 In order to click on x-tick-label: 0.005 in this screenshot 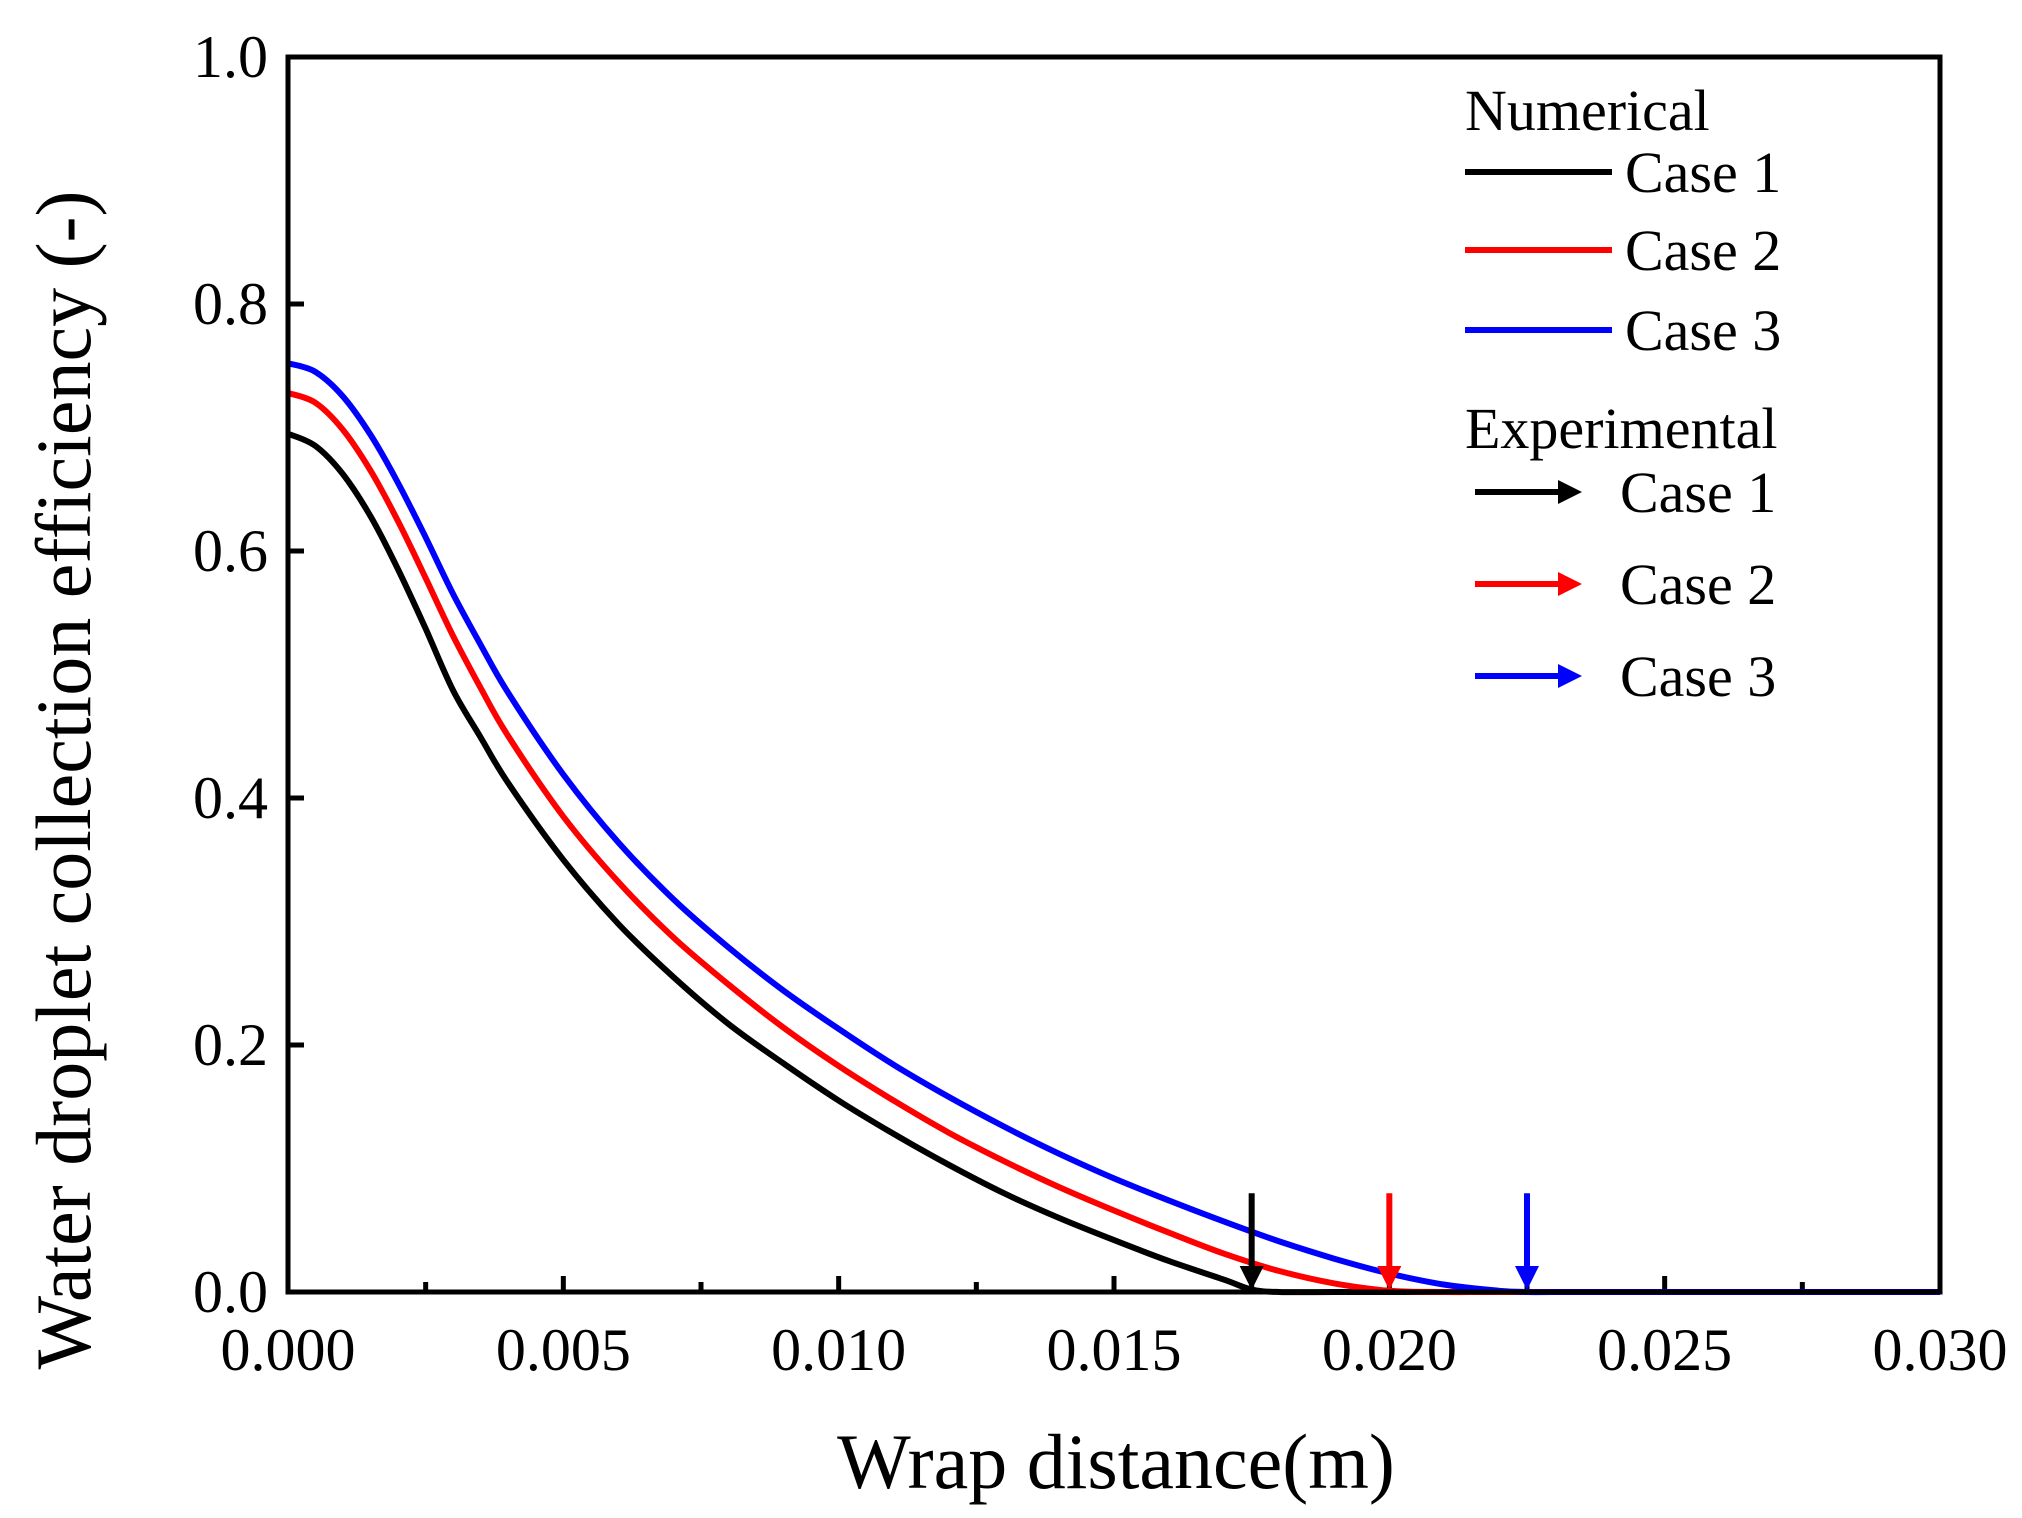, I will do `click(563, 1350)`.